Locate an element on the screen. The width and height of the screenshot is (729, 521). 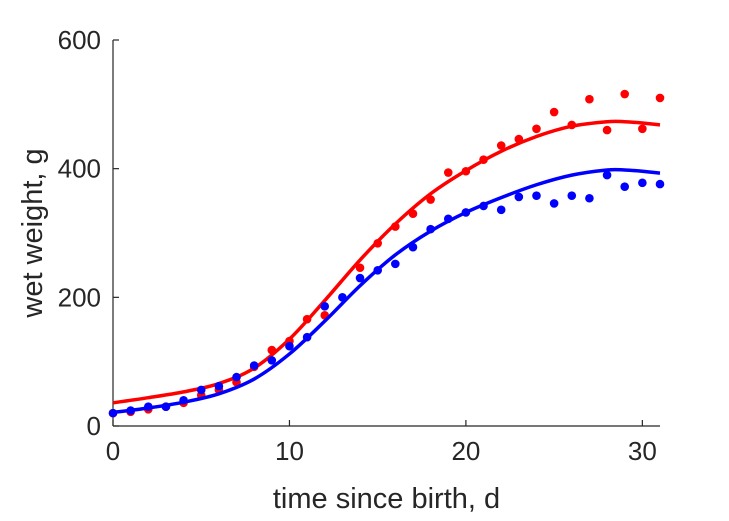
x-tick-label: 10 is located at coordinates (289, 451).